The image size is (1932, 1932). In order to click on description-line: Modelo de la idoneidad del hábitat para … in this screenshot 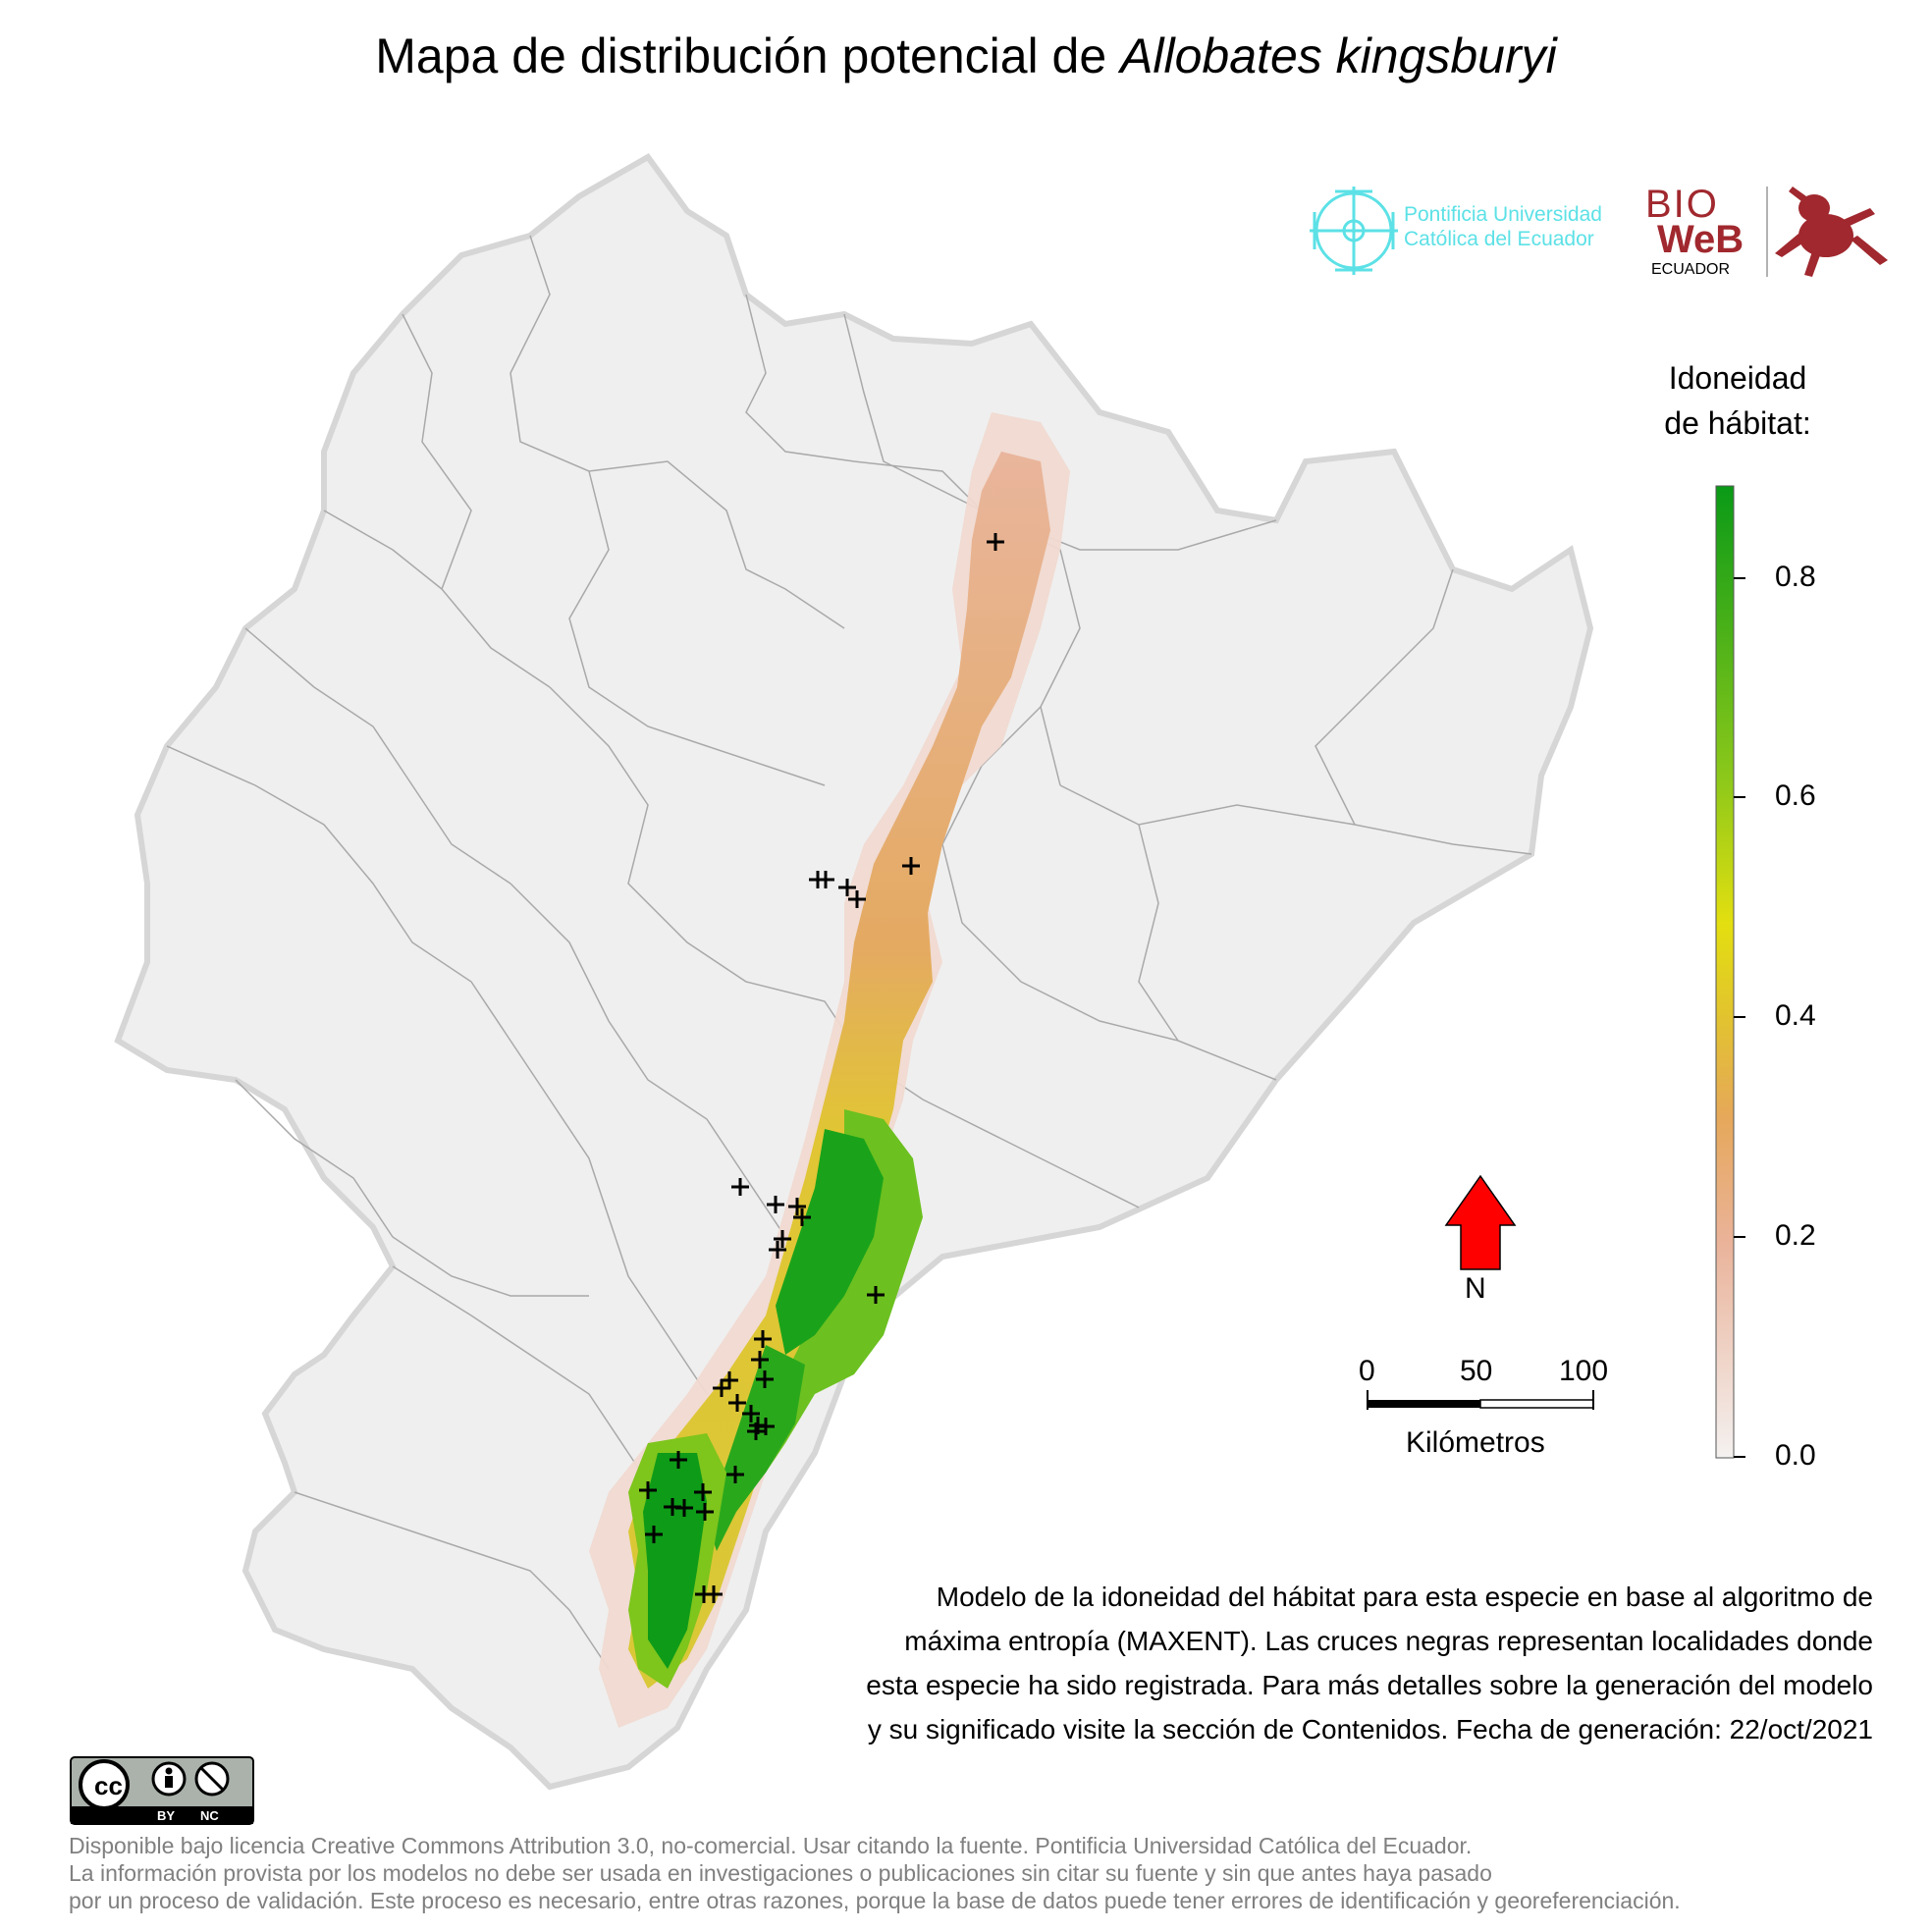, I will do `click(1404, 1597)`.